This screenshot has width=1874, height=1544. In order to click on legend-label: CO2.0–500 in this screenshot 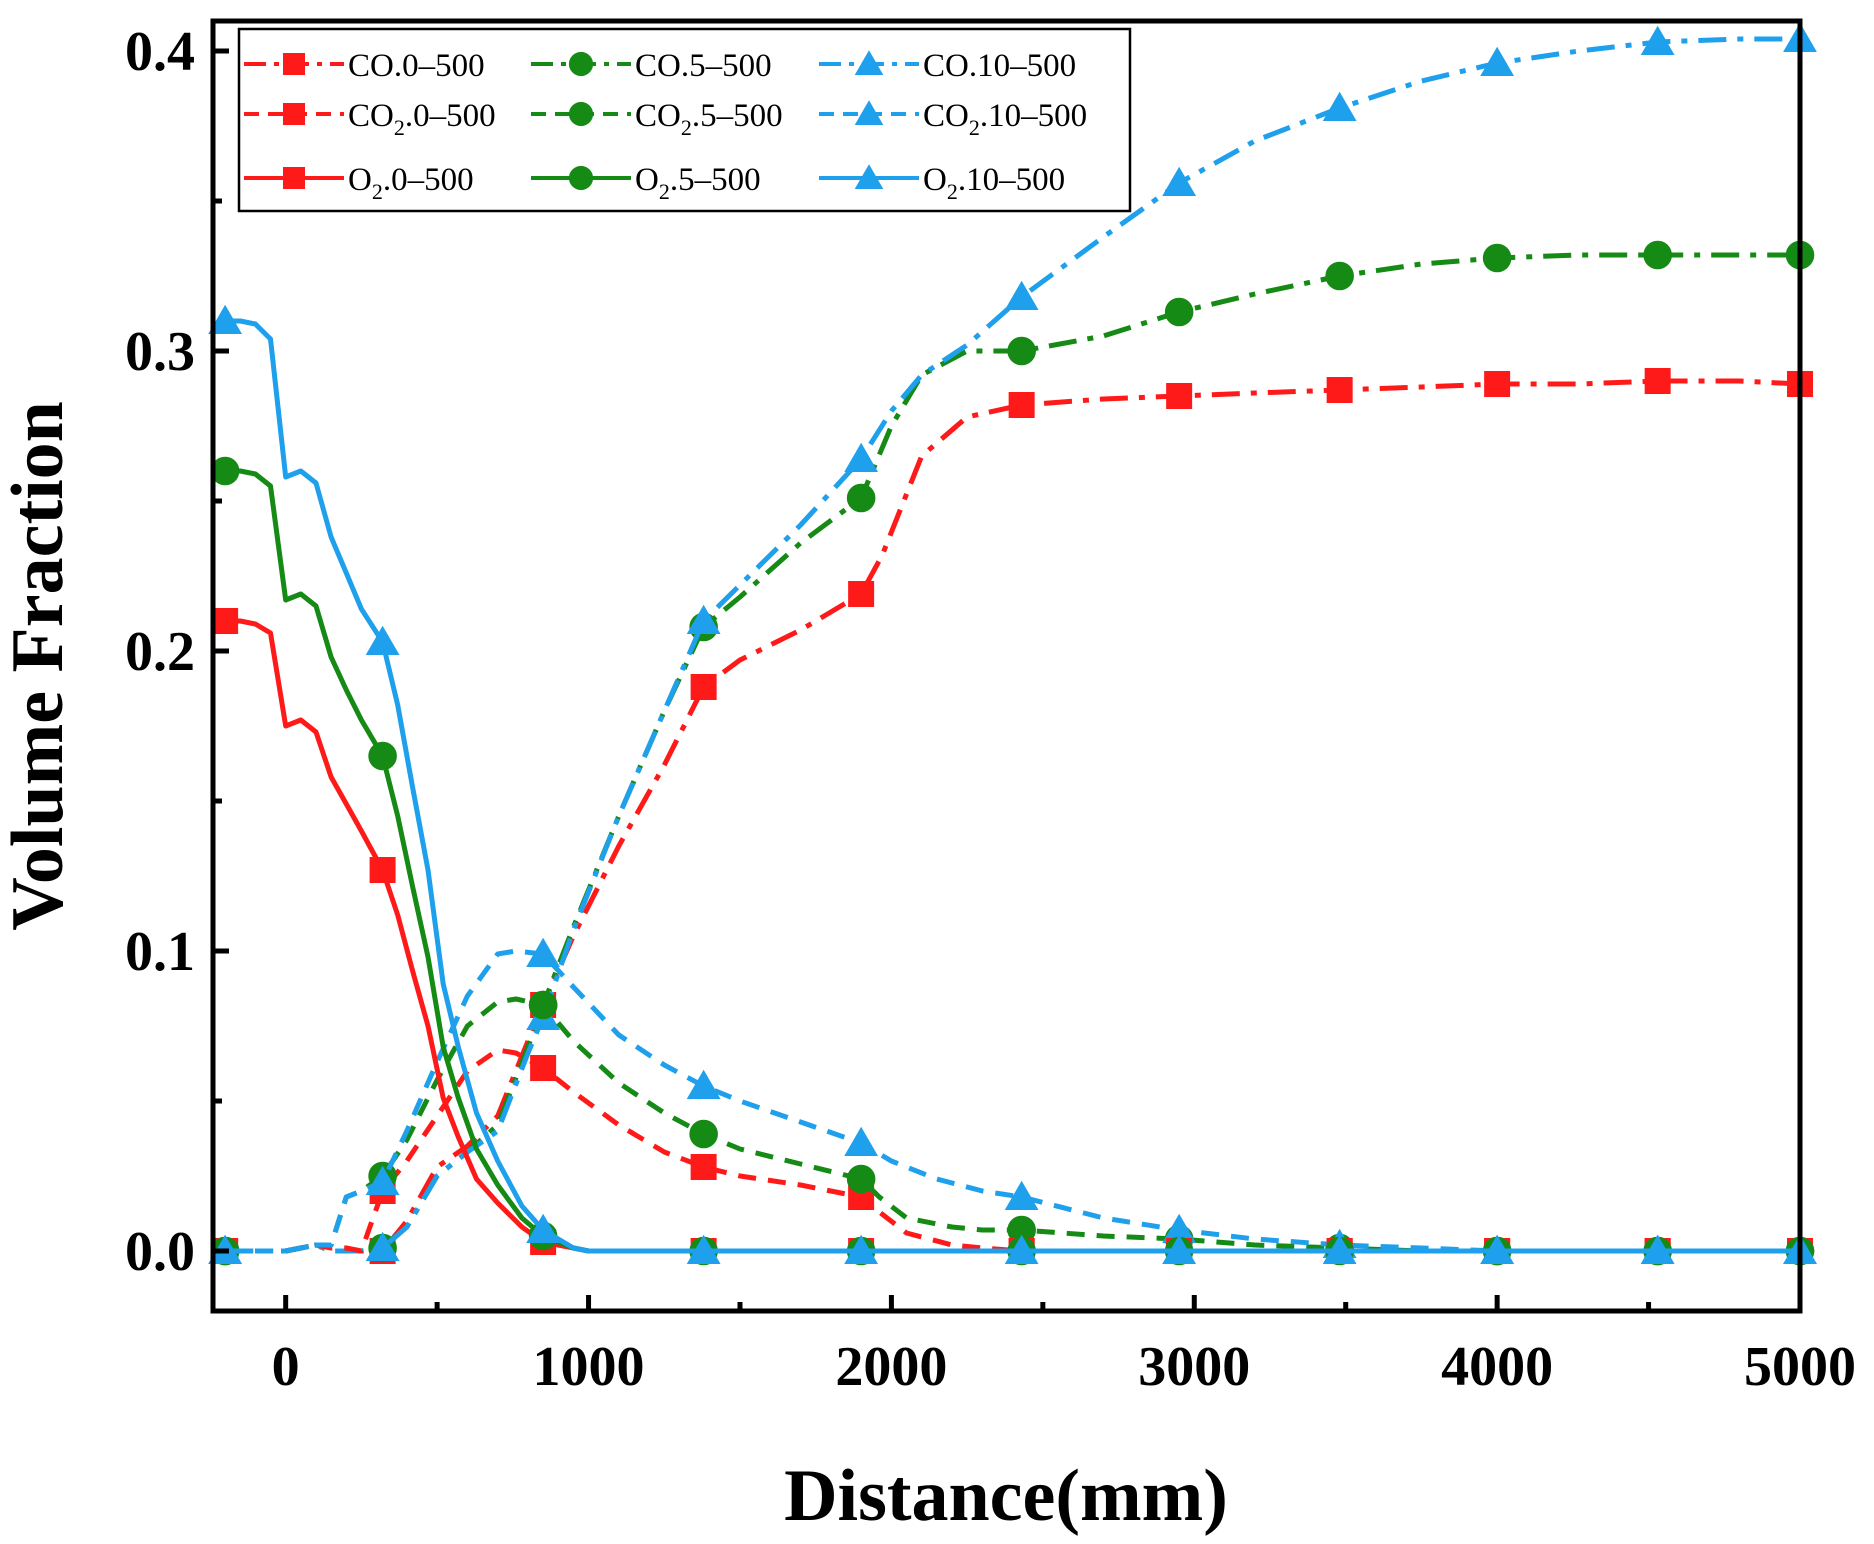, I will do `click(422, 119)`.